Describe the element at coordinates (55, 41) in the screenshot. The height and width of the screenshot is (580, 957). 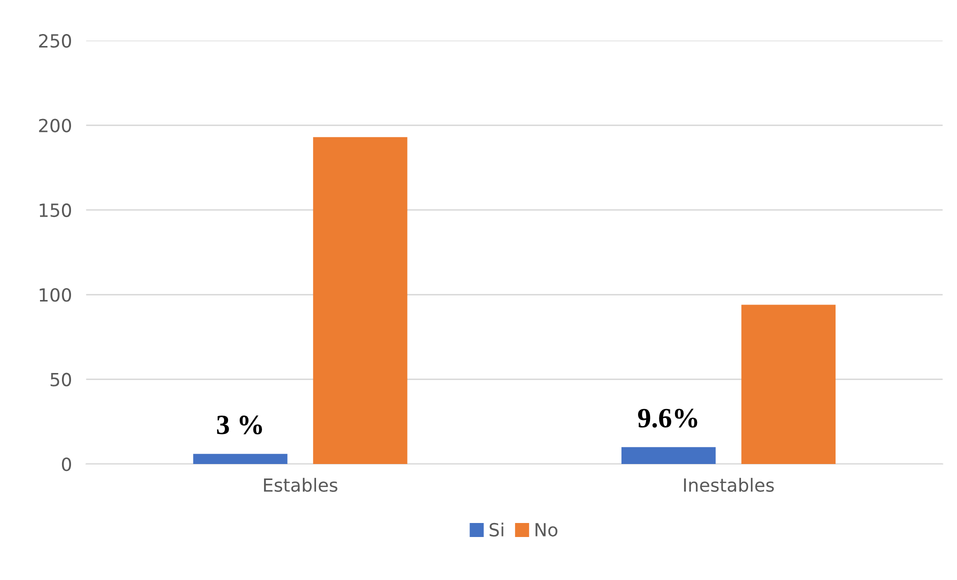
I see `y-tick-label: 250` at that location.